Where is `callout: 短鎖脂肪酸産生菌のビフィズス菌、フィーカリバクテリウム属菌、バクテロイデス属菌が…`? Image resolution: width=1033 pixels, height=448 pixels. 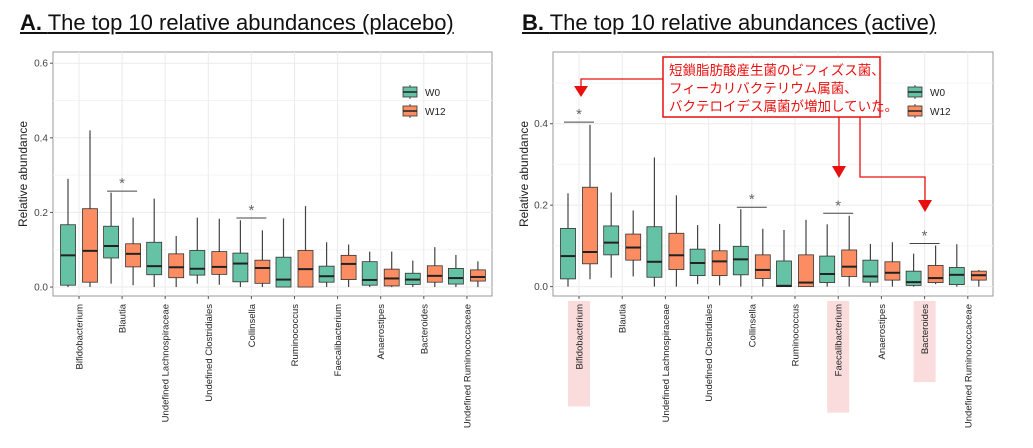 callout: 短鎖脂肪酸産生菌のビフィズス菌、フィーカリバクテリウム属菌、バクテロイデス属菌が… is located at coordinates (753, 134).